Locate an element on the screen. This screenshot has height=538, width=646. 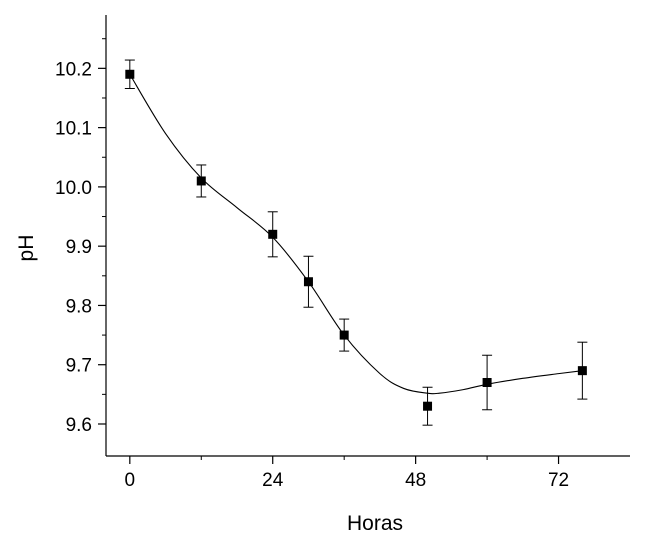
y-tick-label-0: 9.6 is located at coordinates (79, 425).